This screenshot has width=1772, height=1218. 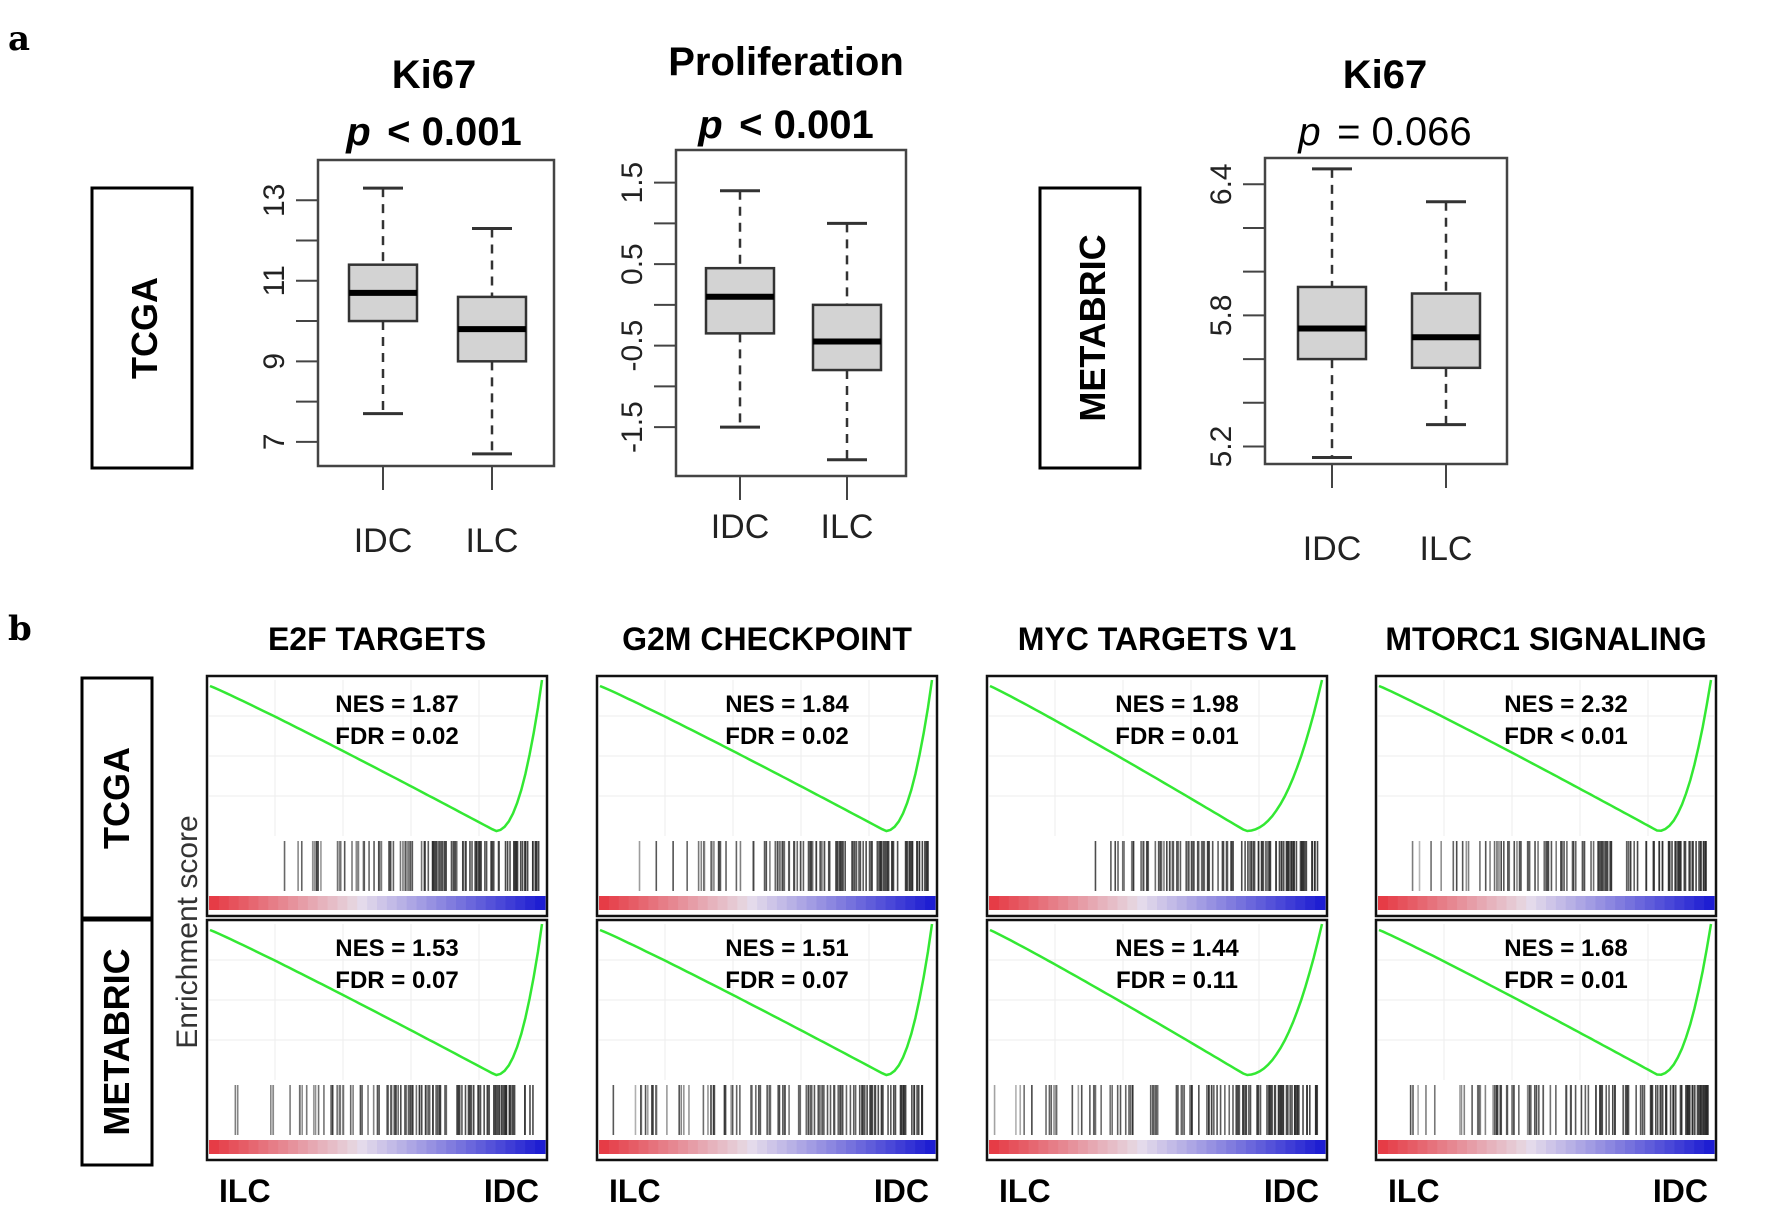 I want to click on nes-value: NES = 2.32, so click(x=1565, y=704).